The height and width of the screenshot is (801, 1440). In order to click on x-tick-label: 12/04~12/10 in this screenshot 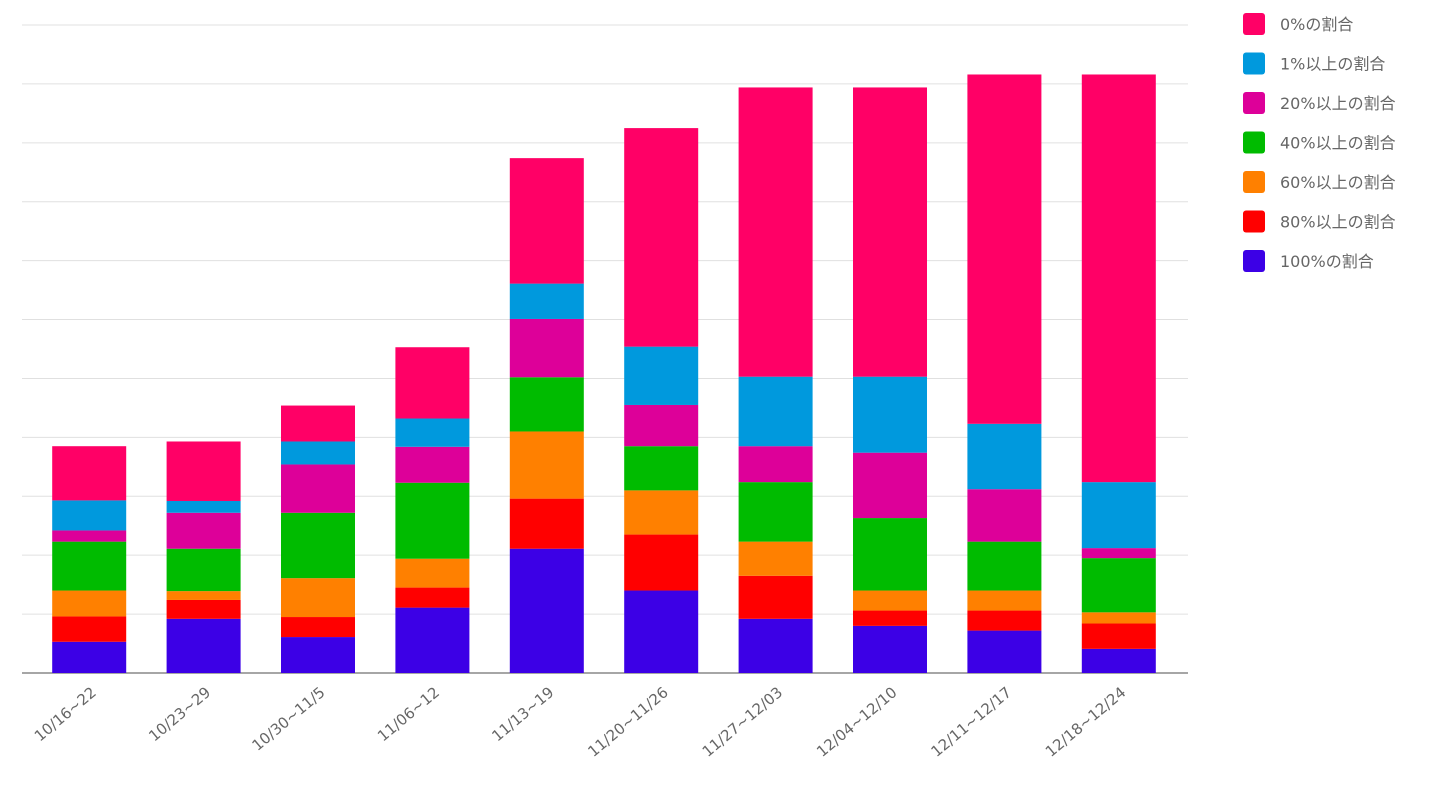, I will do `click(856, 721)`.